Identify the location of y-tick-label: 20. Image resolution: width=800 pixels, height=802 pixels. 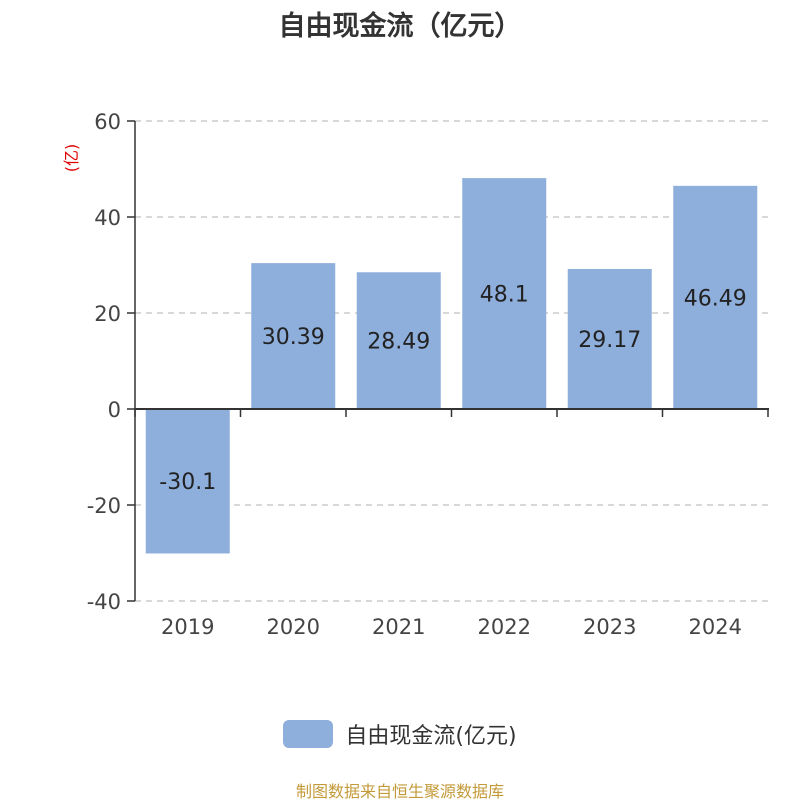
(107, 314).